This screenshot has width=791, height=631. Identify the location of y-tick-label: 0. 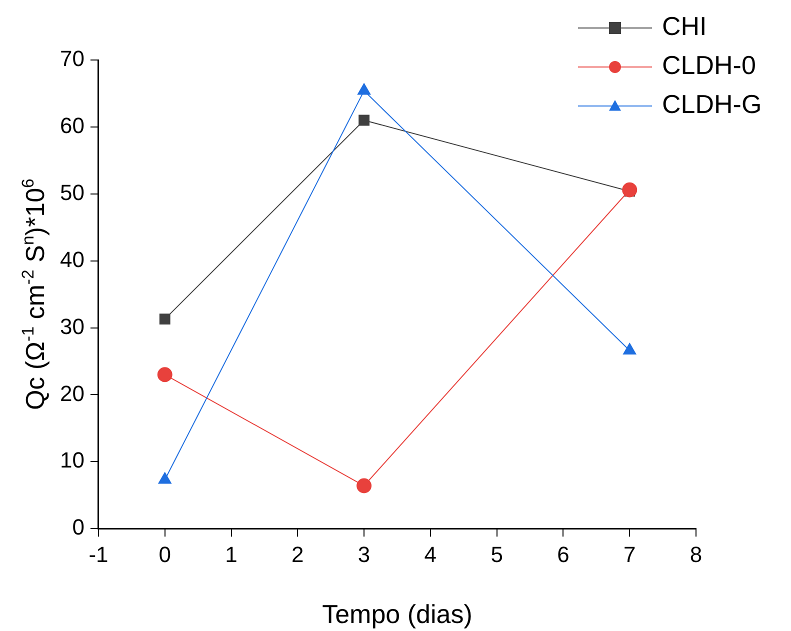
(78, 527).